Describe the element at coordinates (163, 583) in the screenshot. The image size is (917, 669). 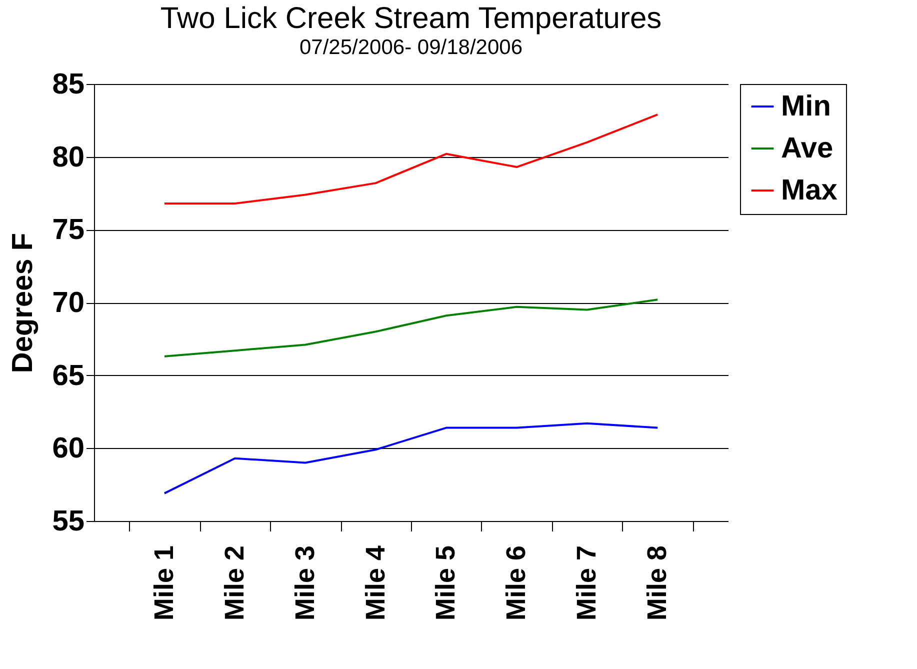
I see `x-tick-label: Mile 1` at that location.